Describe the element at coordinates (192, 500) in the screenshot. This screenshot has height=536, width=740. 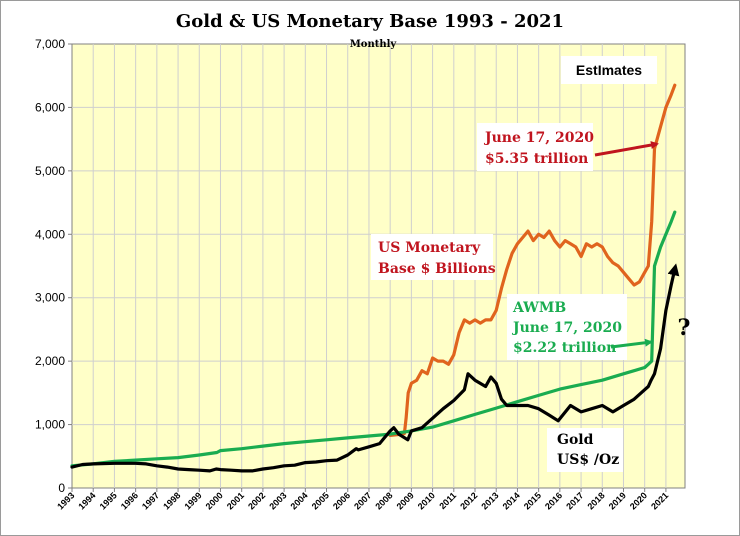
I see `x-tick-label: 1999` at that location.